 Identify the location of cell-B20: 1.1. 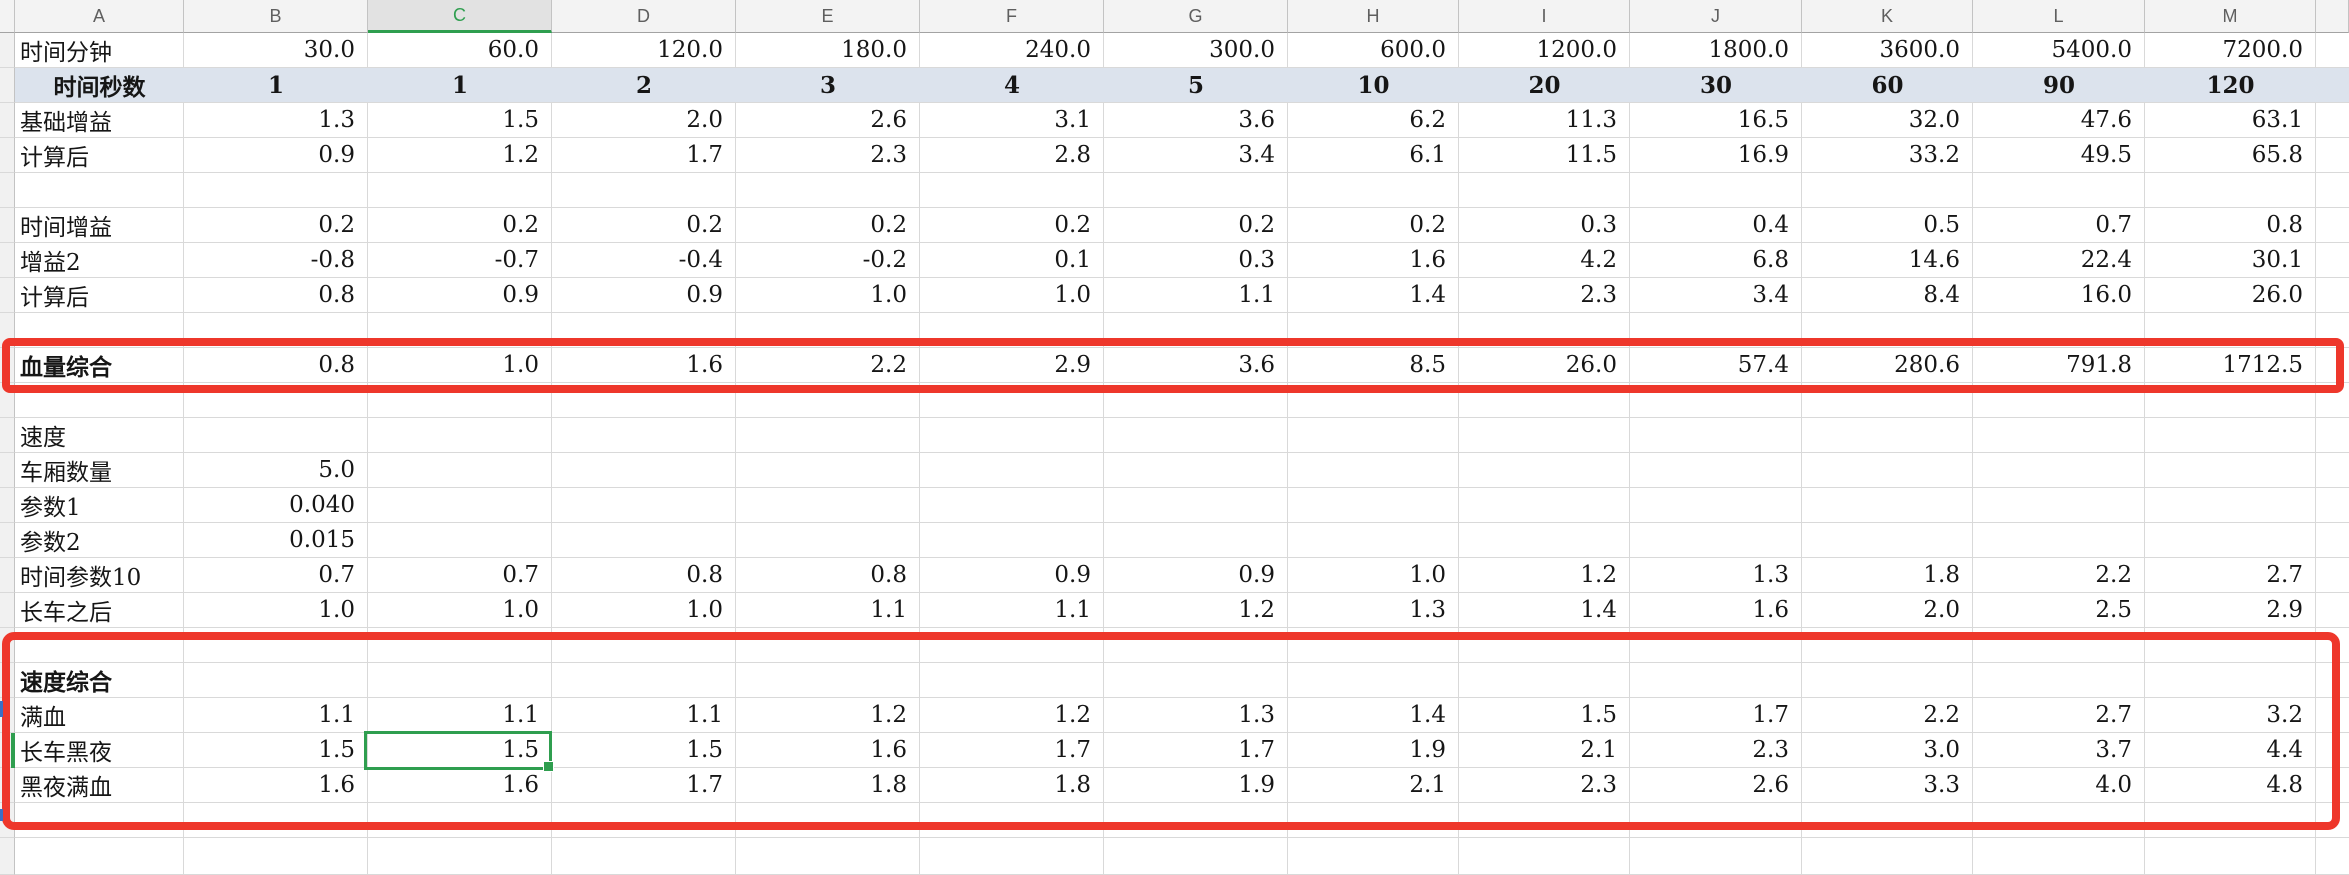
(276, 715).